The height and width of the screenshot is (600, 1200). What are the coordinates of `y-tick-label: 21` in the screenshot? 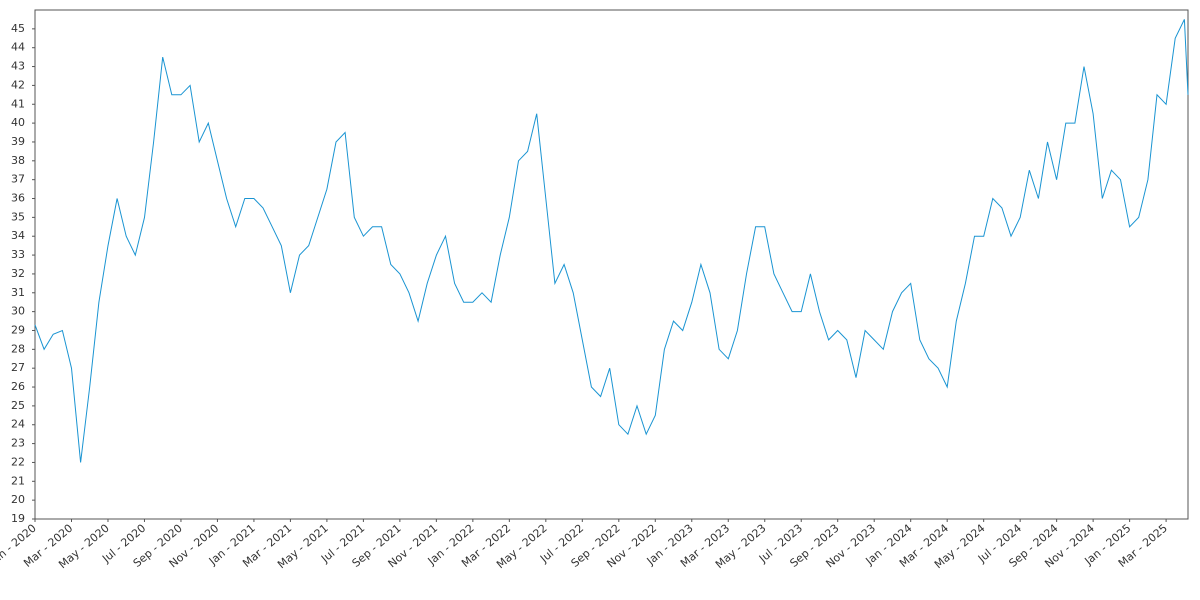 It's located at (18, 480).